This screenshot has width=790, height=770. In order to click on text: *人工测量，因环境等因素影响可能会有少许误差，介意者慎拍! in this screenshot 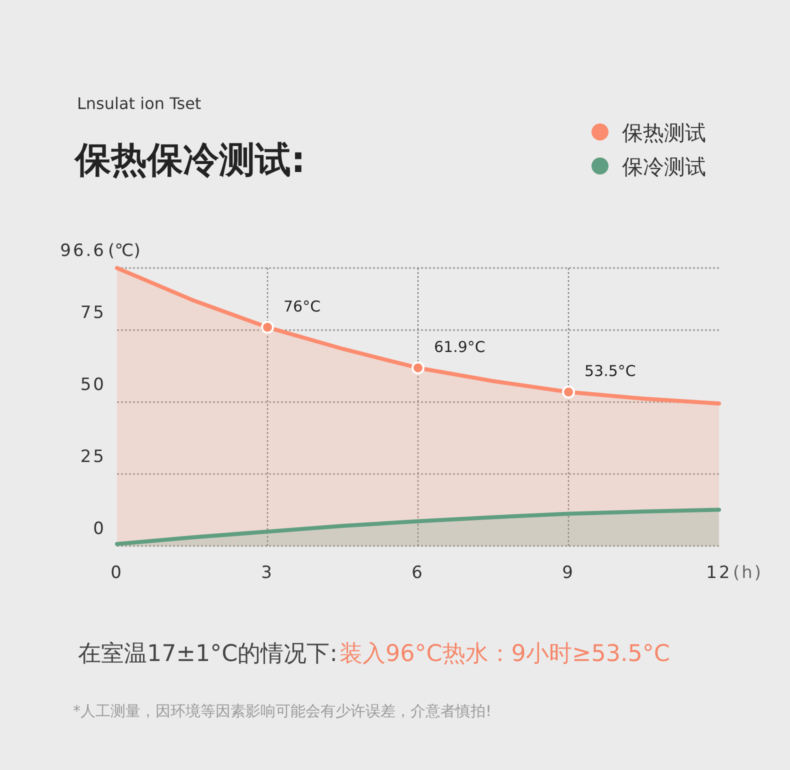, I will do `click(282, 711)`.